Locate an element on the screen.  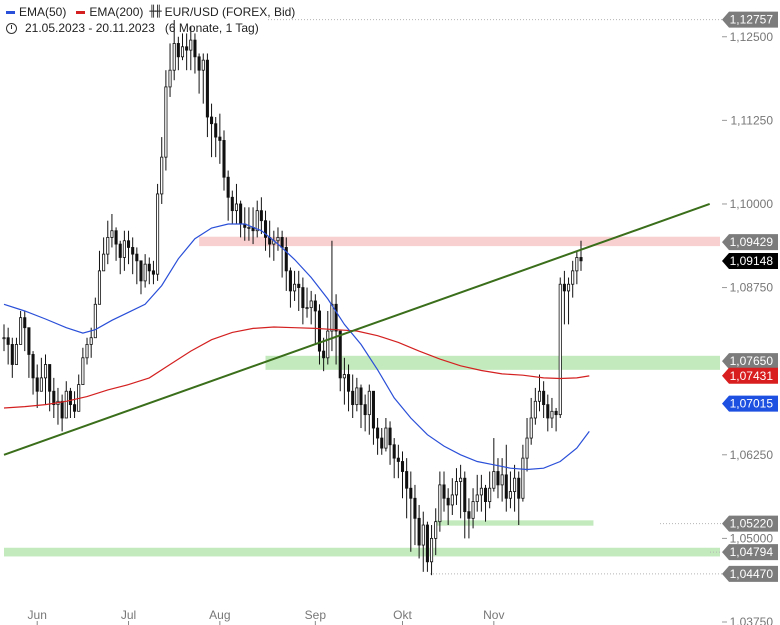
price-tag-label: 1,07650 is located at coordinates (752, 361).